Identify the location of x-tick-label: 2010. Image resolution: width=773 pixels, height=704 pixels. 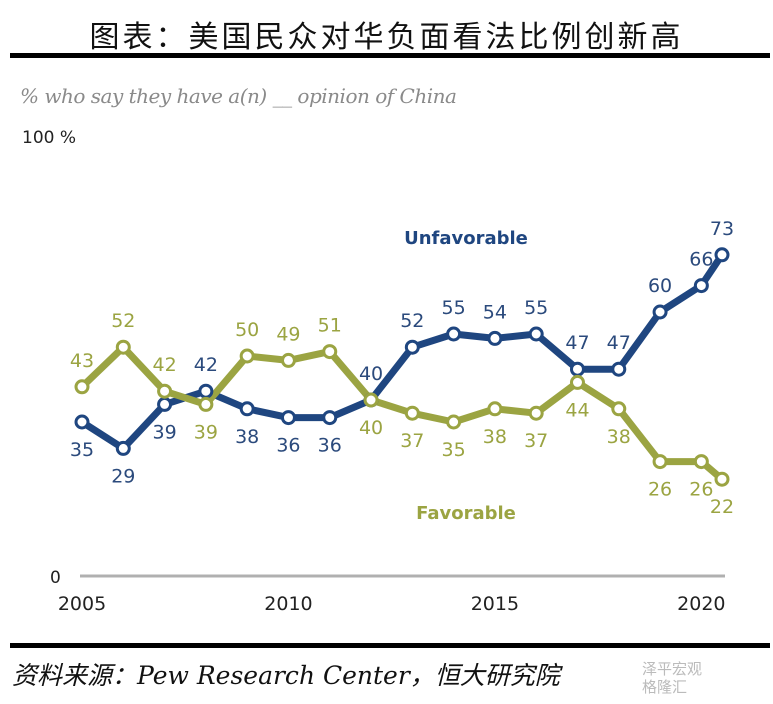
(288, 604).